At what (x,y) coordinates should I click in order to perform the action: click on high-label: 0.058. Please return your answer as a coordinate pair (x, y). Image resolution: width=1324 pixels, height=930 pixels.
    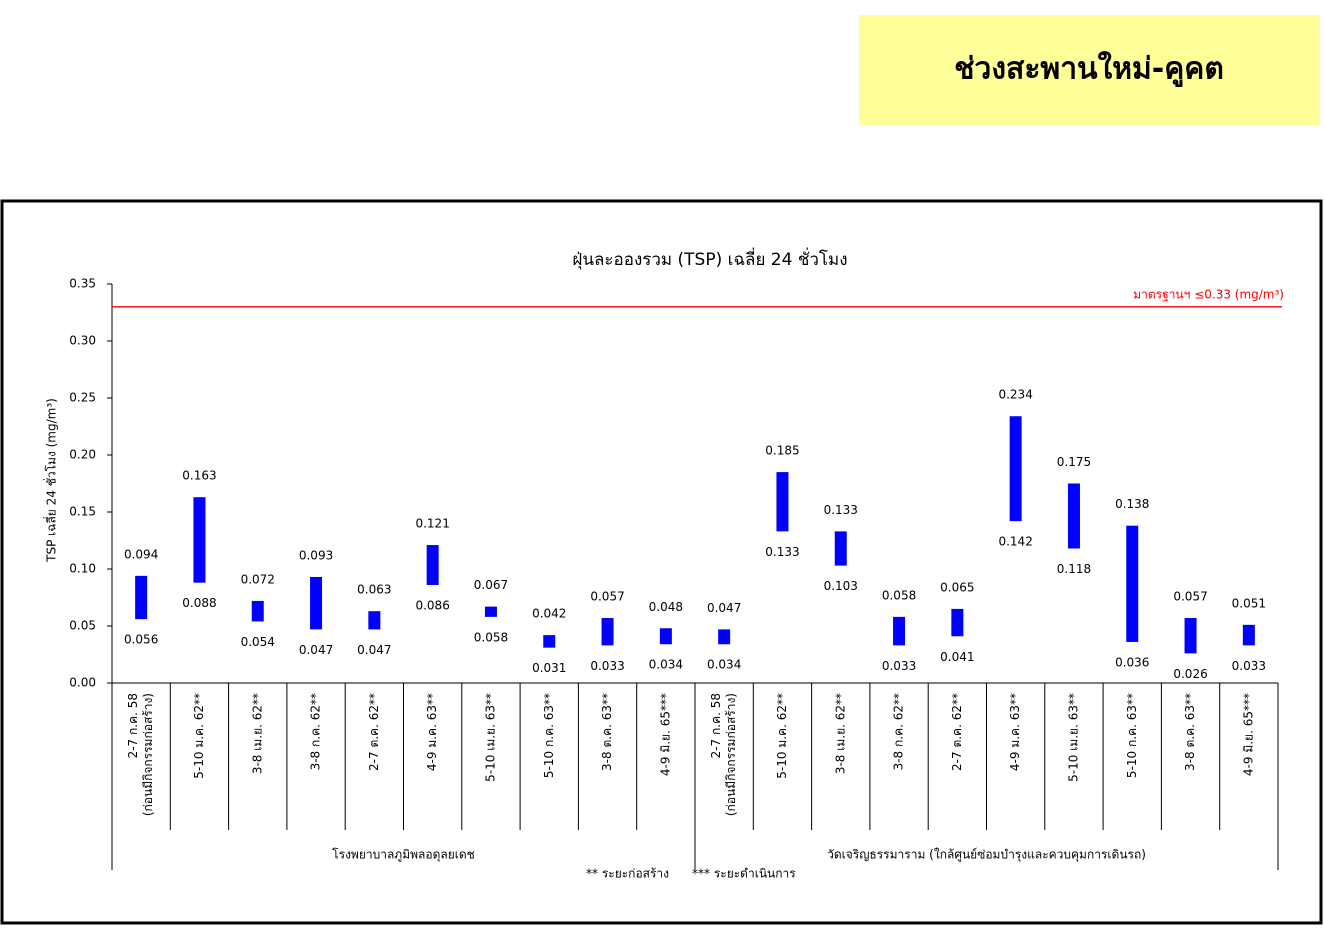
    Looking at the image, I should click on (899, 595).